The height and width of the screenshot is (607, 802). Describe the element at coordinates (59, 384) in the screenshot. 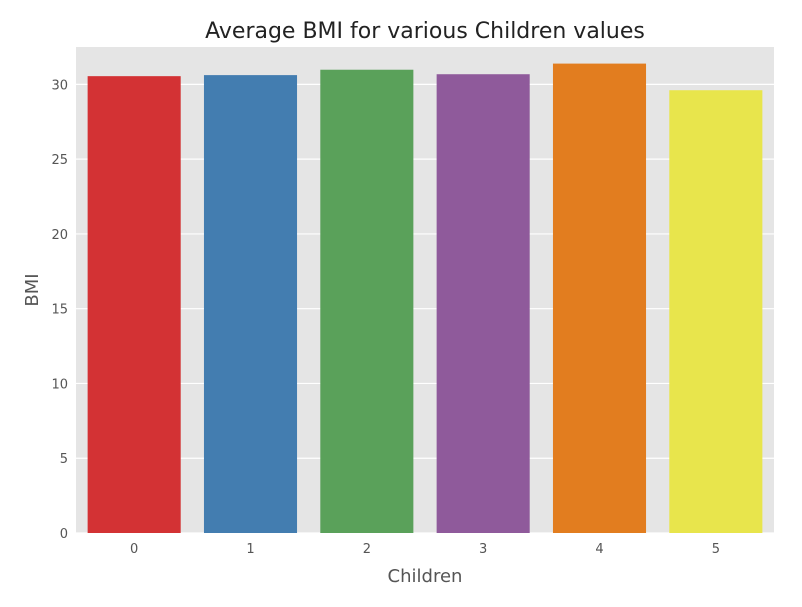

I see `y-tick-label: 10` at that location.